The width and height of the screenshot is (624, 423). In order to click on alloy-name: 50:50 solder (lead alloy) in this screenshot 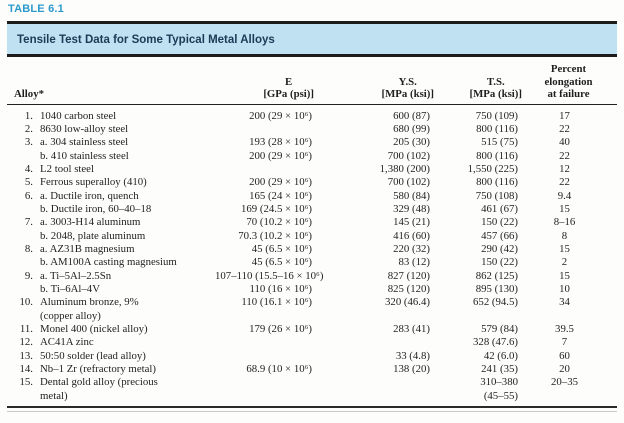, I will do `click(93, 355)`.